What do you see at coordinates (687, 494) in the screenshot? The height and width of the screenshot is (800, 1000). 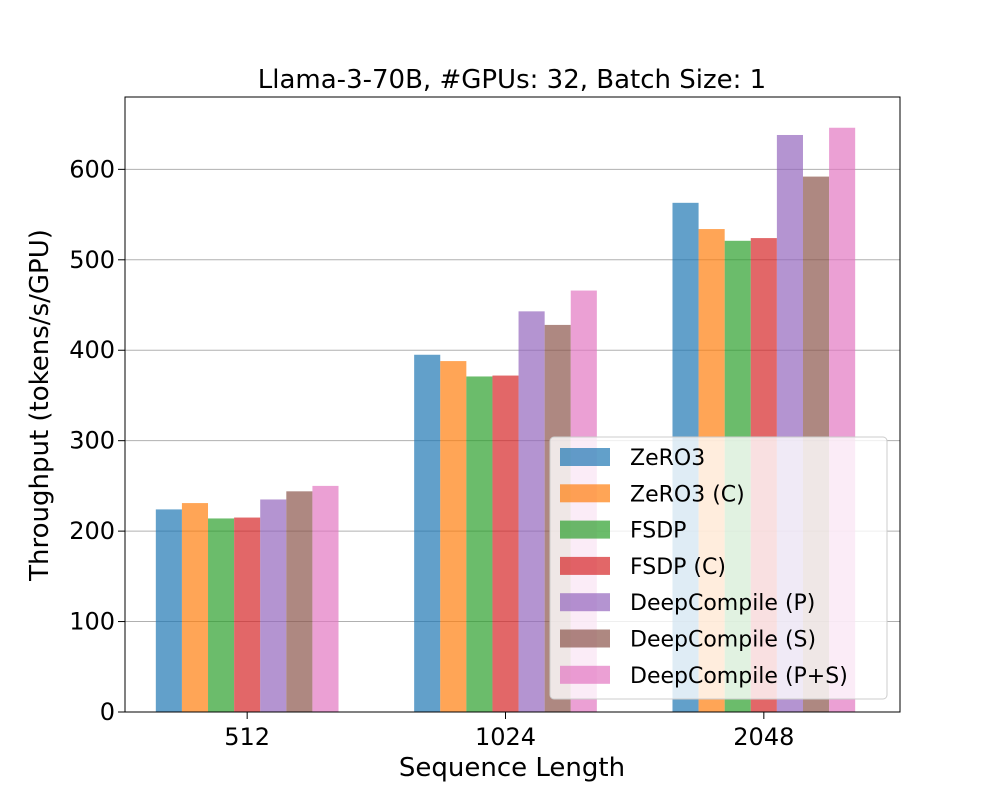 I see `legend-label: ZeRO3 (C)` at bounding box center [687, 494].